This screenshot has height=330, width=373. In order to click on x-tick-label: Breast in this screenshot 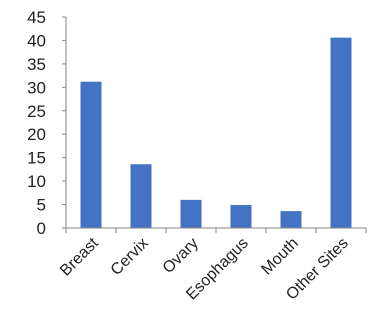, I will do `click(79, 256)`.